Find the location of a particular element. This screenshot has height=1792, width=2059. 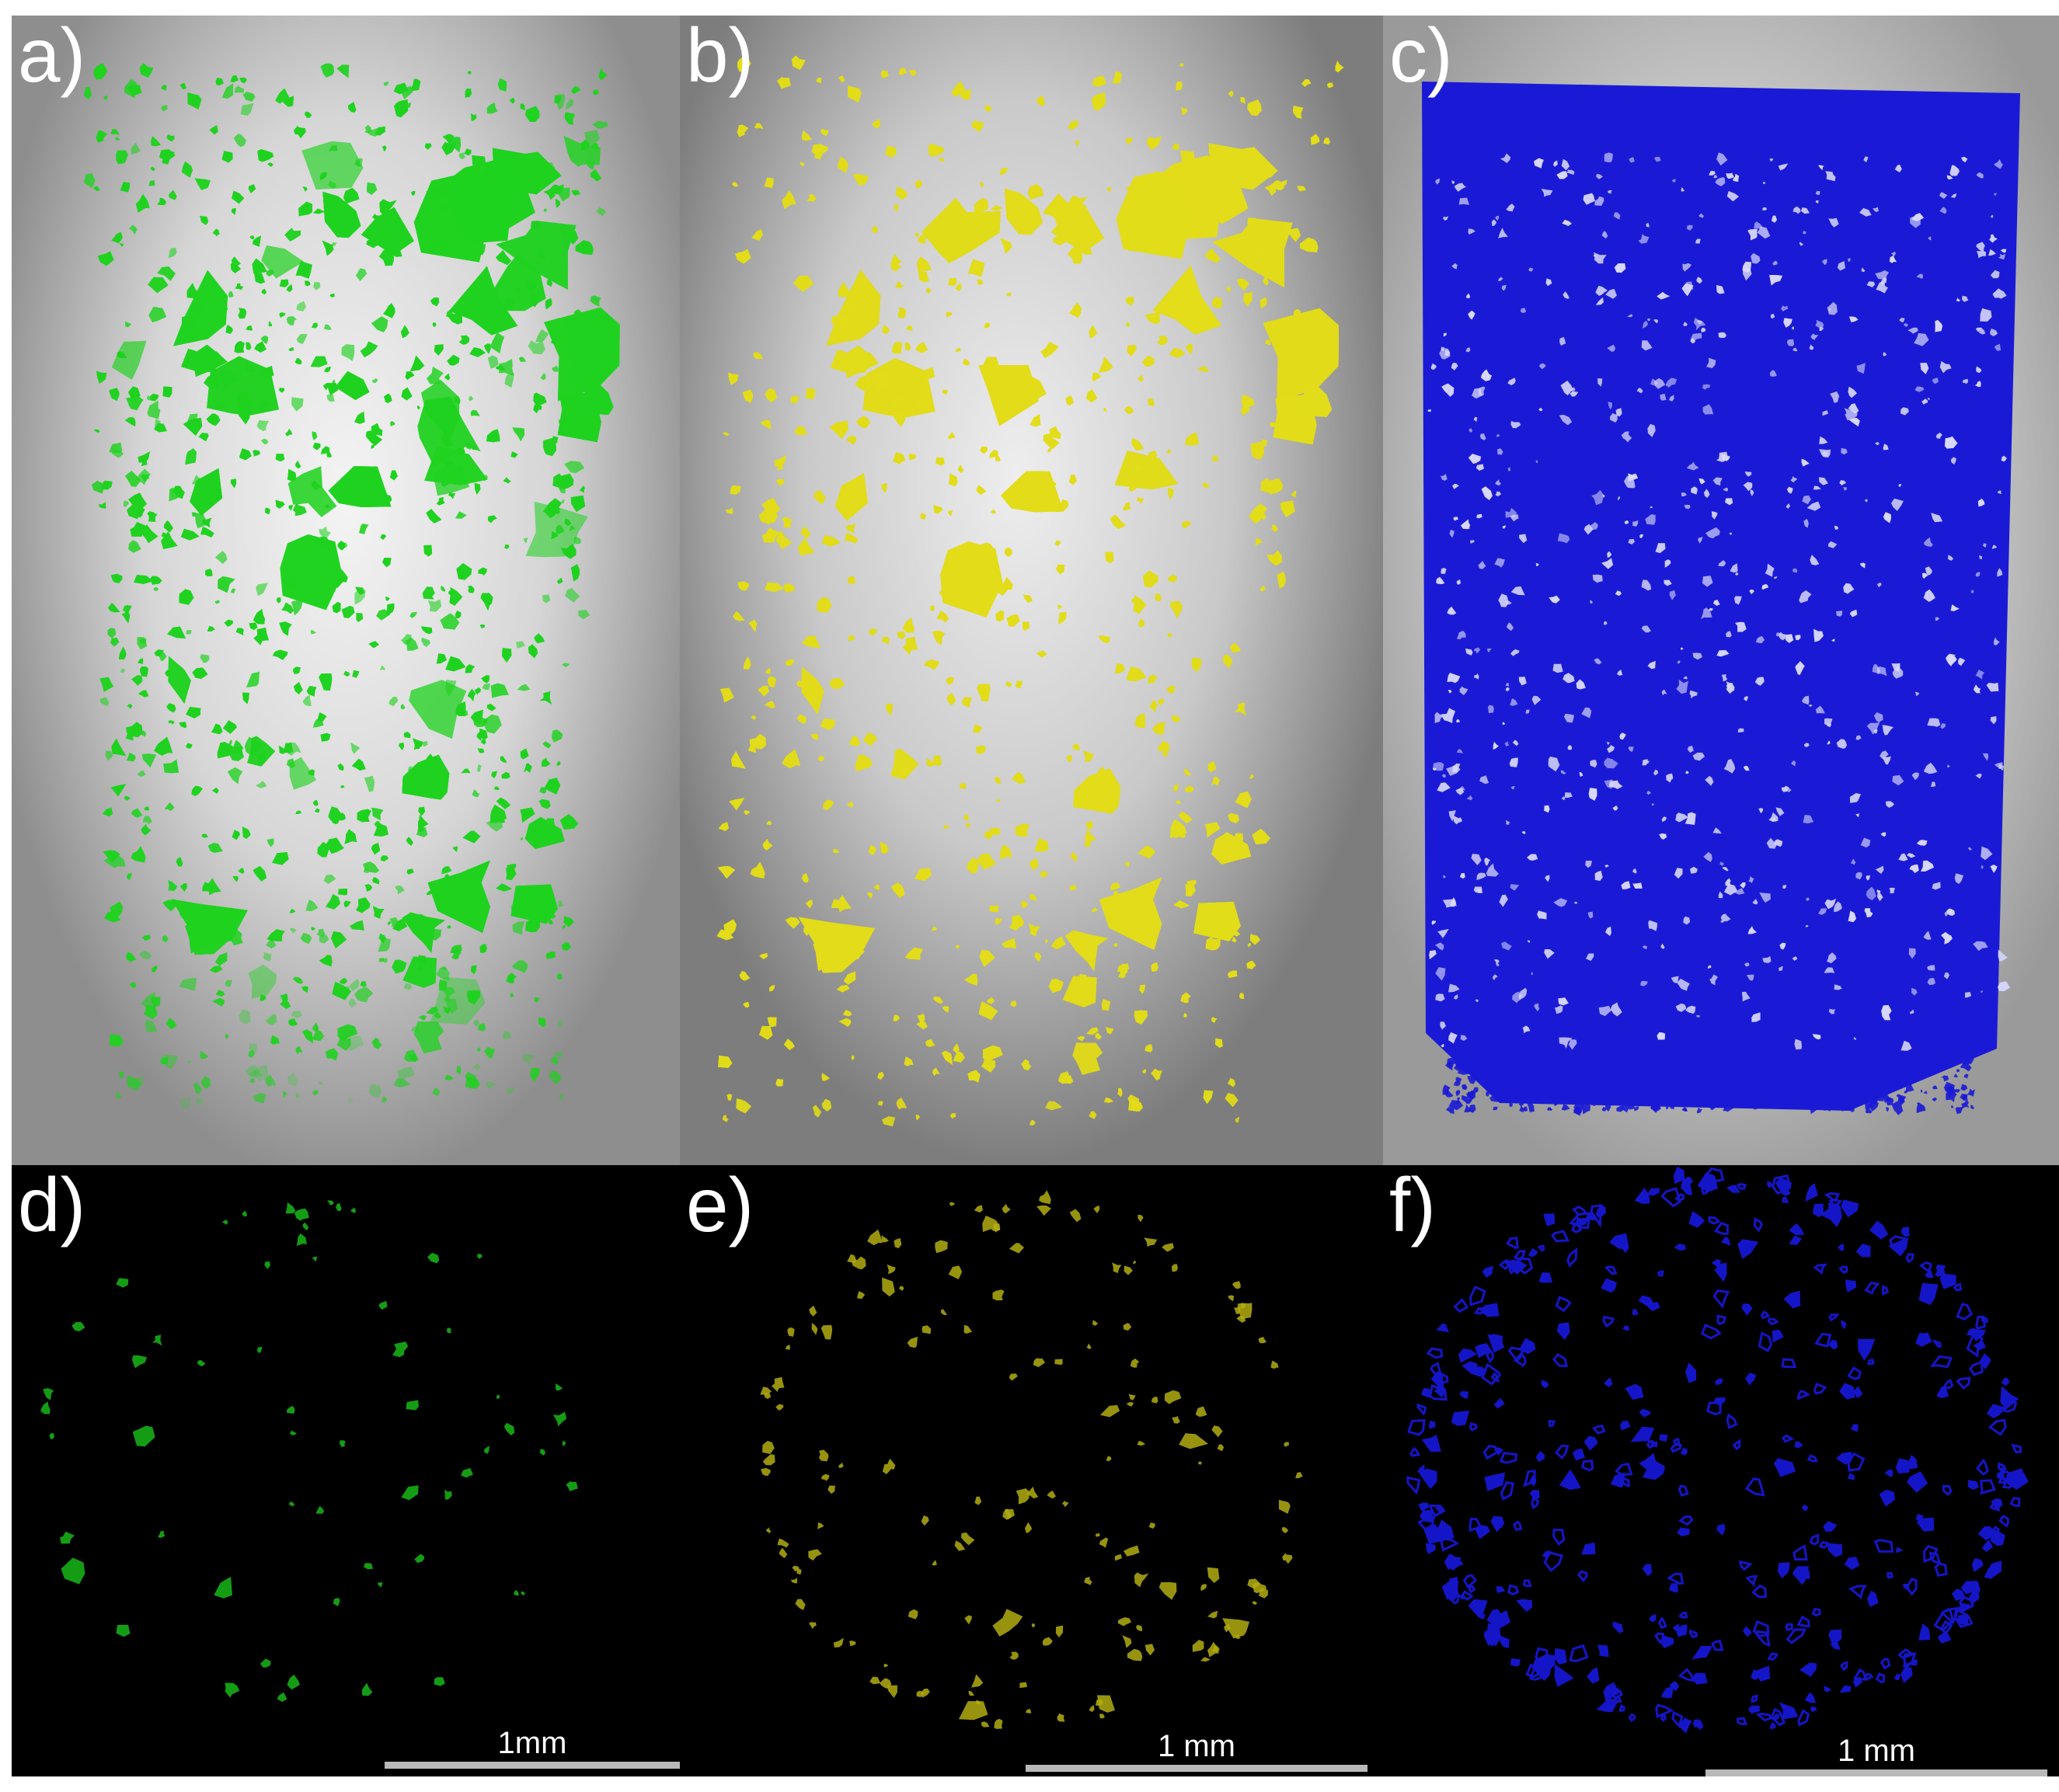

panel-f-label: f) is located at coordinates (1413, 1206).